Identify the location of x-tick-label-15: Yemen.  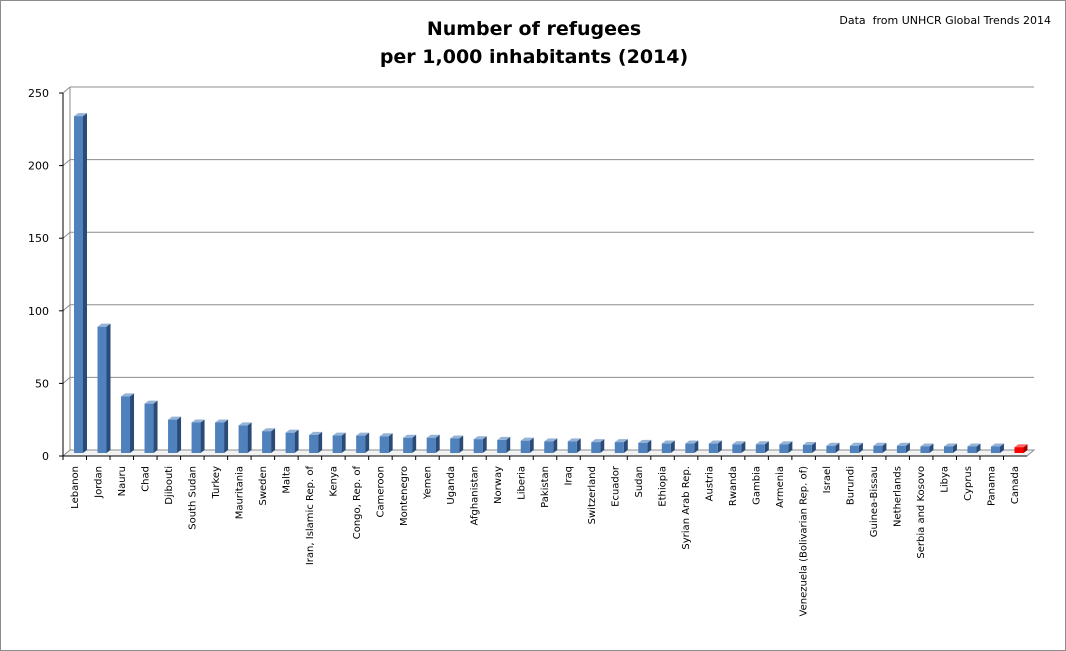
(427, 483).